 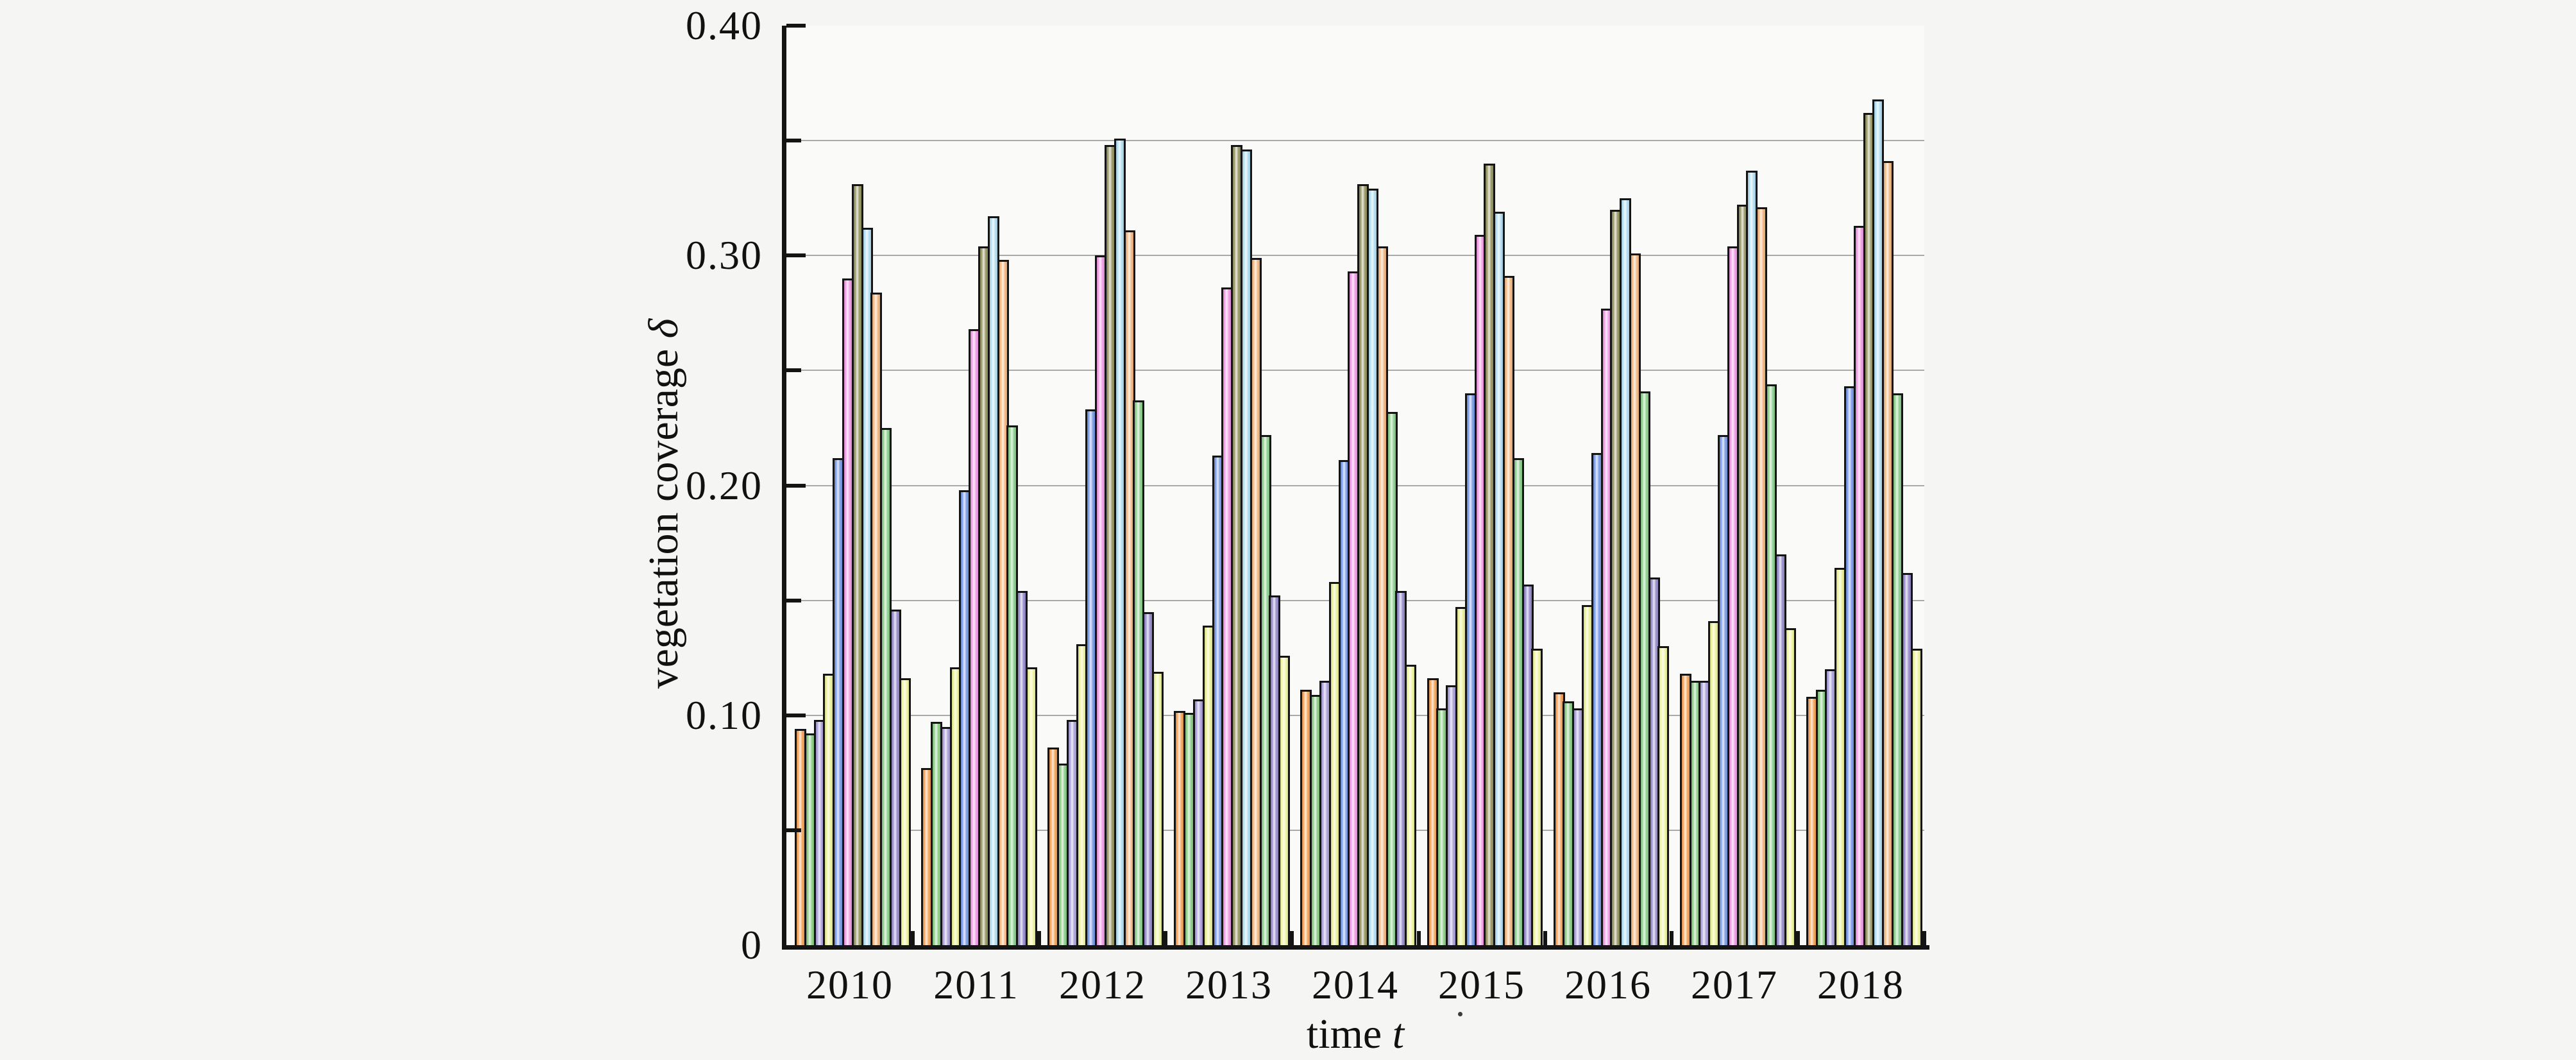 I want to click on x-axis-title-symbol: t, so click(x=1398, y=1034).